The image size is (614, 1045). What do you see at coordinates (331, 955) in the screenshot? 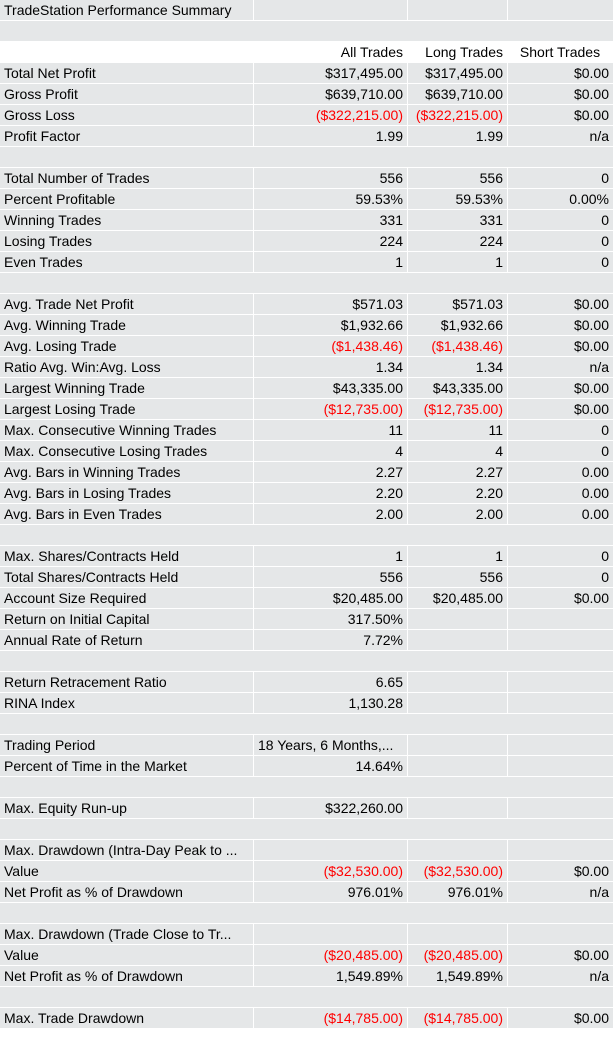
I see `metric-value-all-trades: ($20,485.00)` at bounding box center [331, 955].